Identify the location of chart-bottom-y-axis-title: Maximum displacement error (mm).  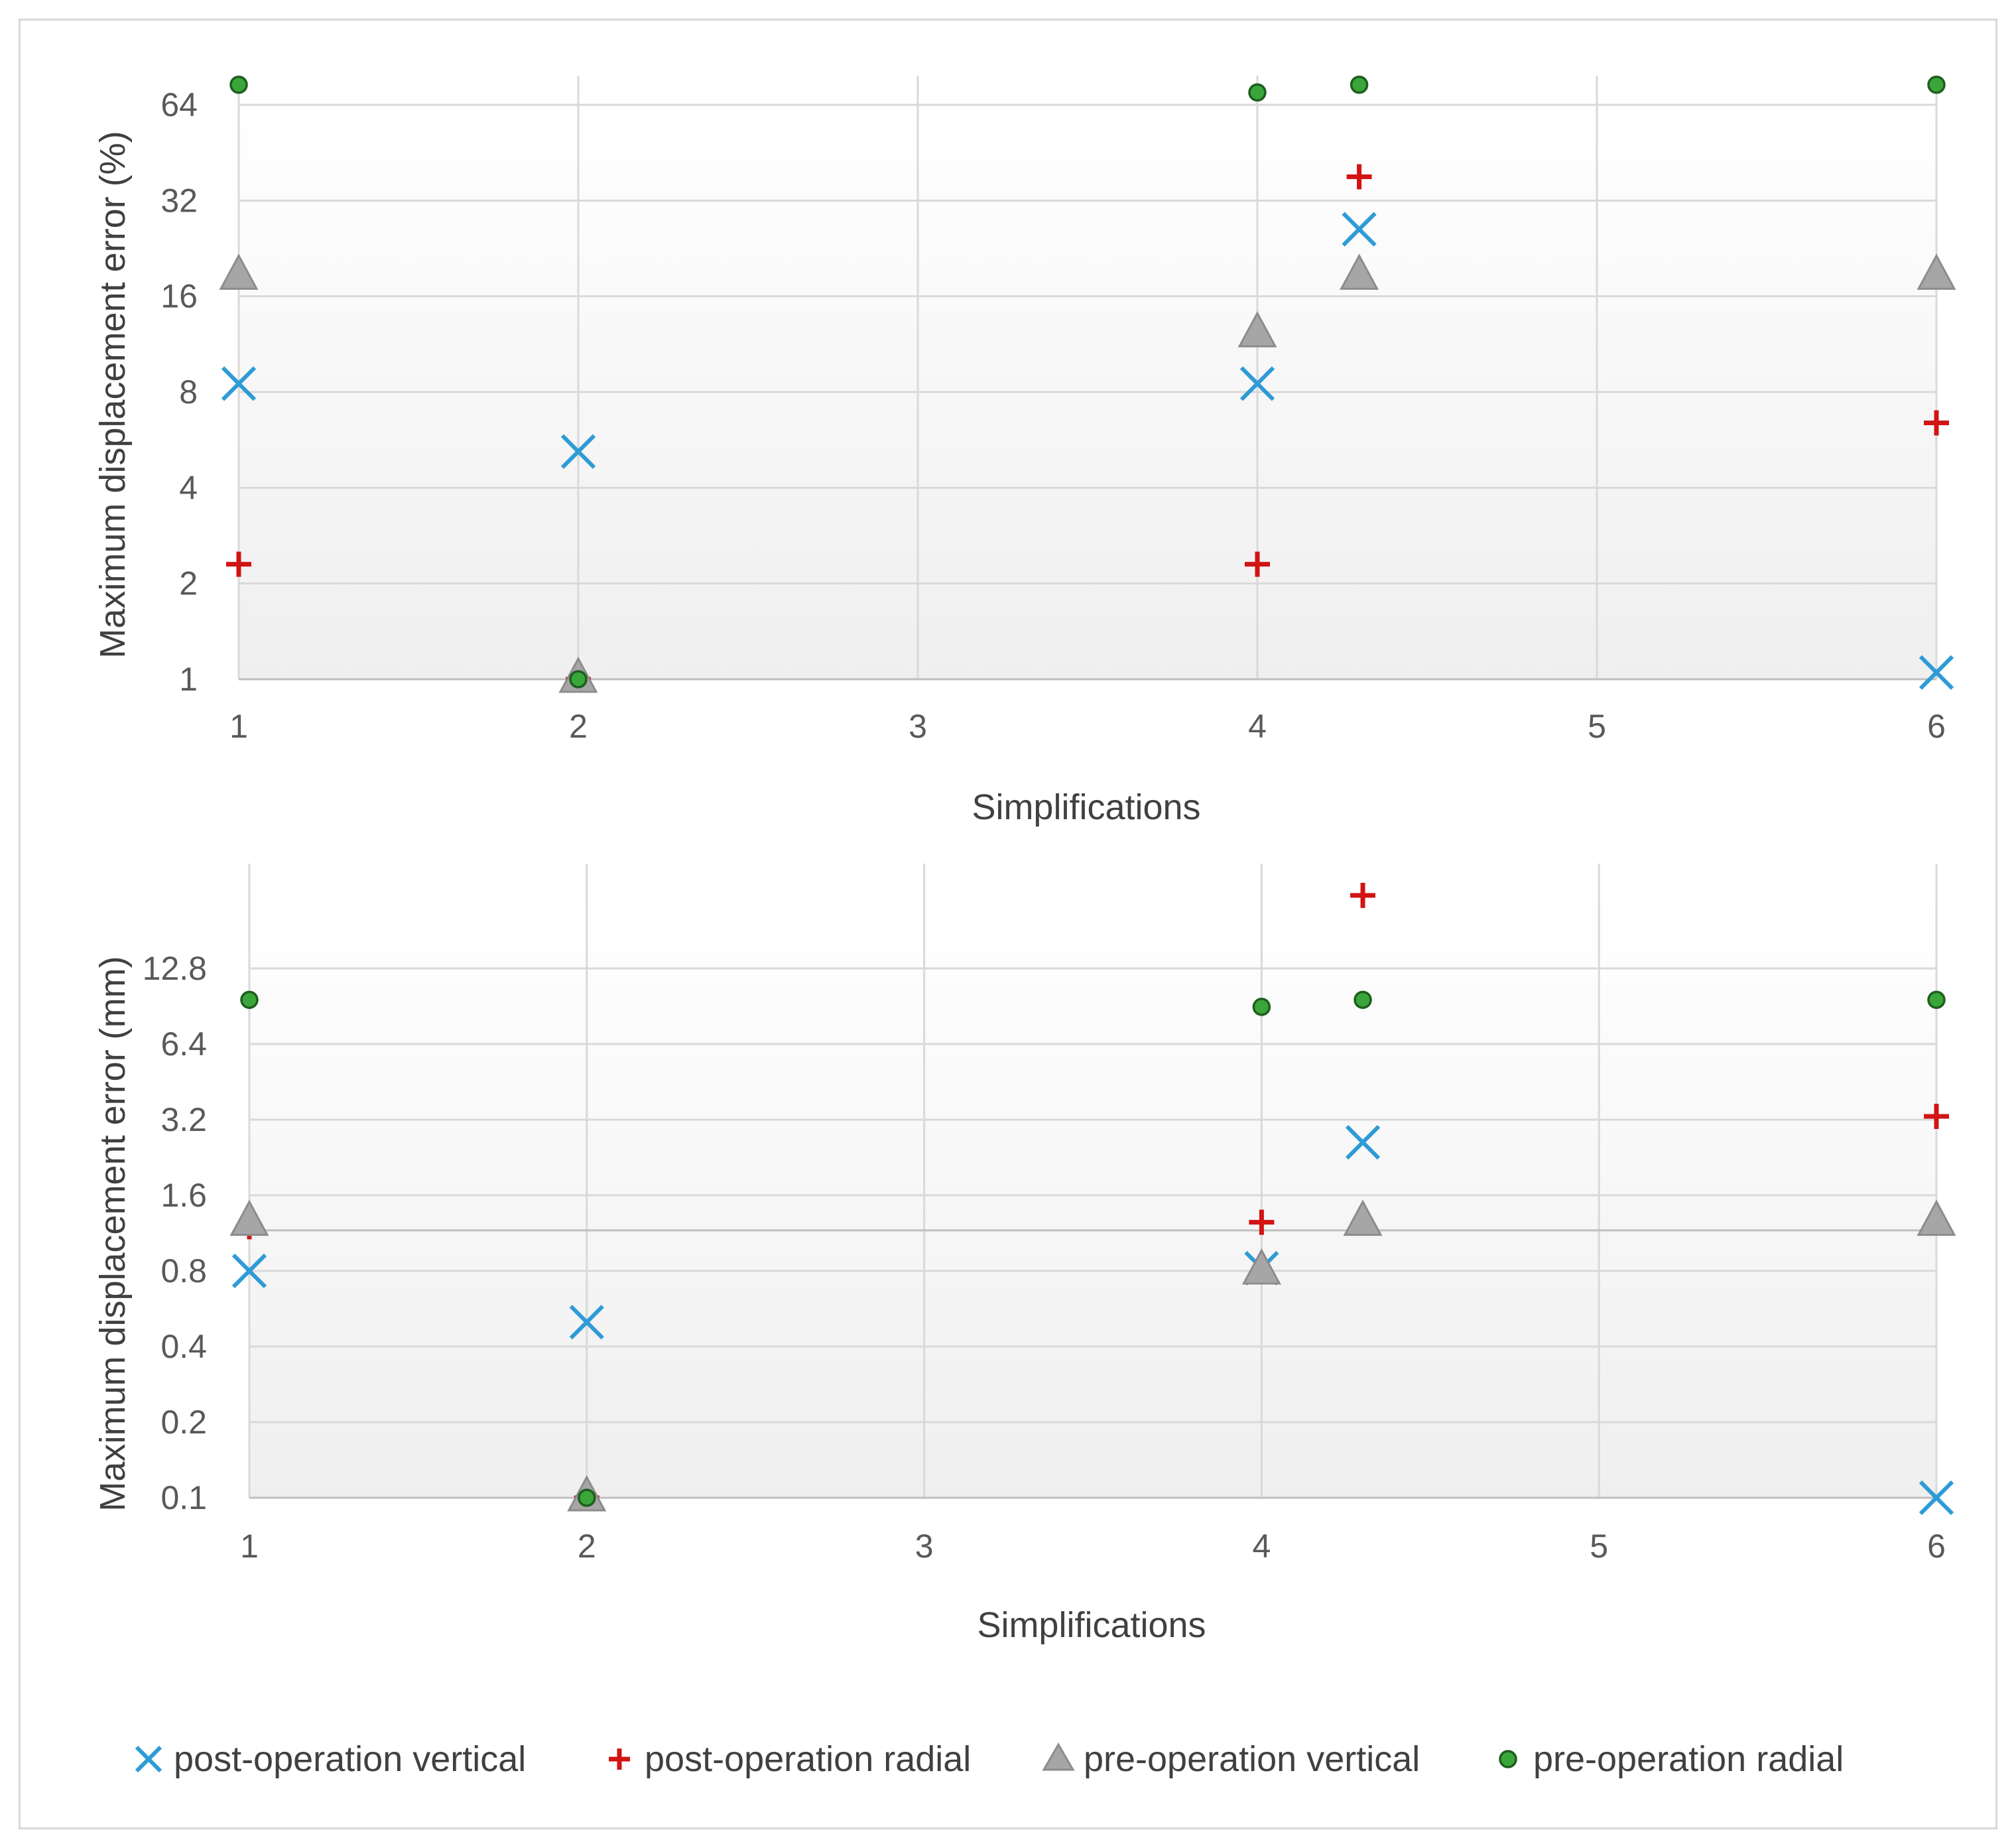
(113, 1233).